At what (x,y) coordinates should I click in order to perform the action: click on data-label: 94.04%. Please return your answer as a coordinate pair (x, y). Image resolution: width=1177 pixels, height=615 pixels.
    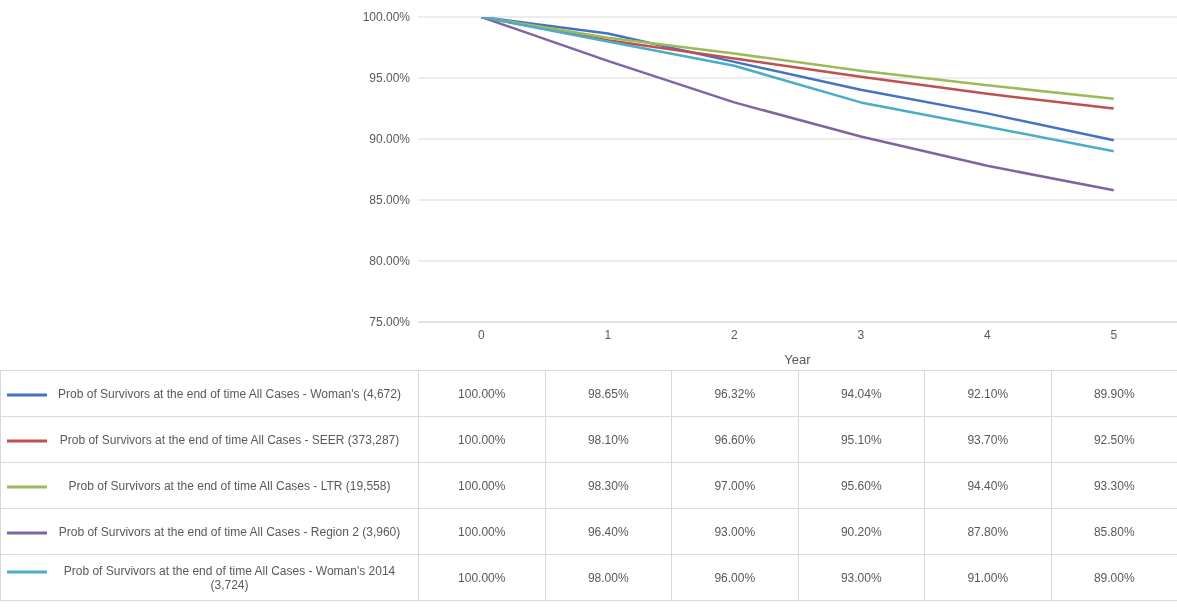
    Looking at the image, I should click on (861, 393).